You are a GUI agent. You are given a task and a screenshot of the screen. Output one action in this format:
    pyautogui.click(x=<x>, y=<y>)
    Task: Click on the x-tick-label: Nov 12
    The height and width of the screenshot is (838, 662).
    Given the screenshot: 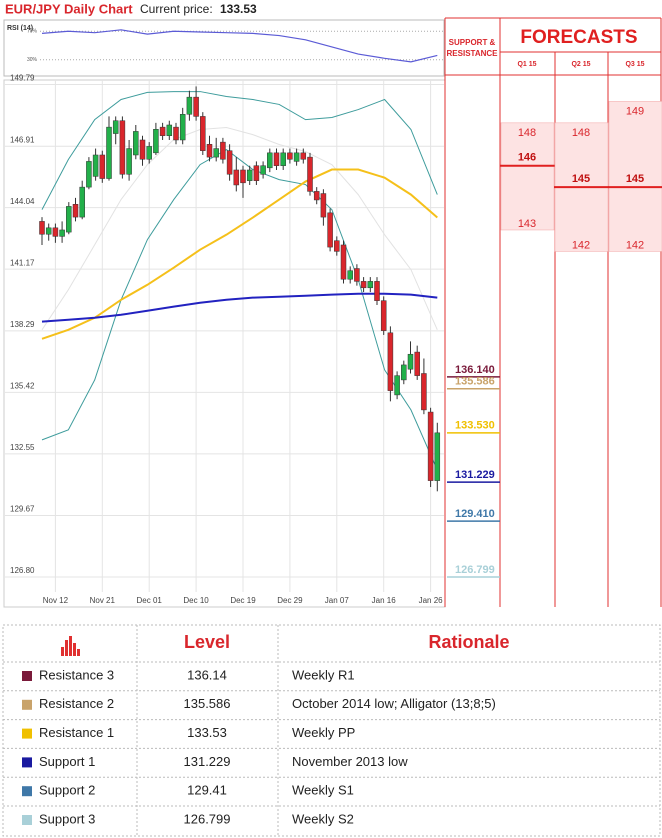 What is the action you would take?
    pyautogui.click(x=56, y=600)
    